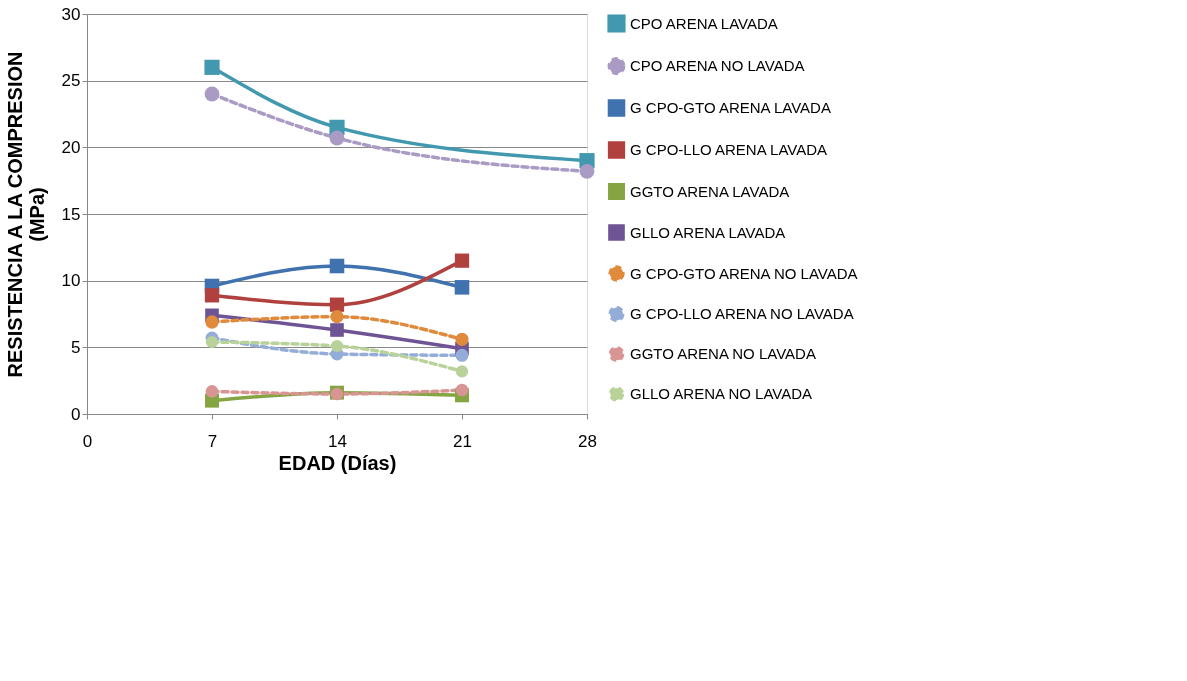 This screenshot has width=1187, height=681. What do you see at coordinates (708, 232) in the screenshot?
I see `legend-label: GLLO ARENA LAVADA` at bounding box center [708, 232].